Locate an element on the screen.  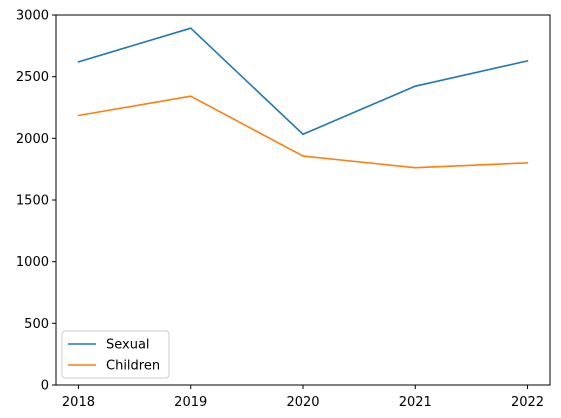
y-tick-label-6: 3000 is located at coordinates (32, 16).